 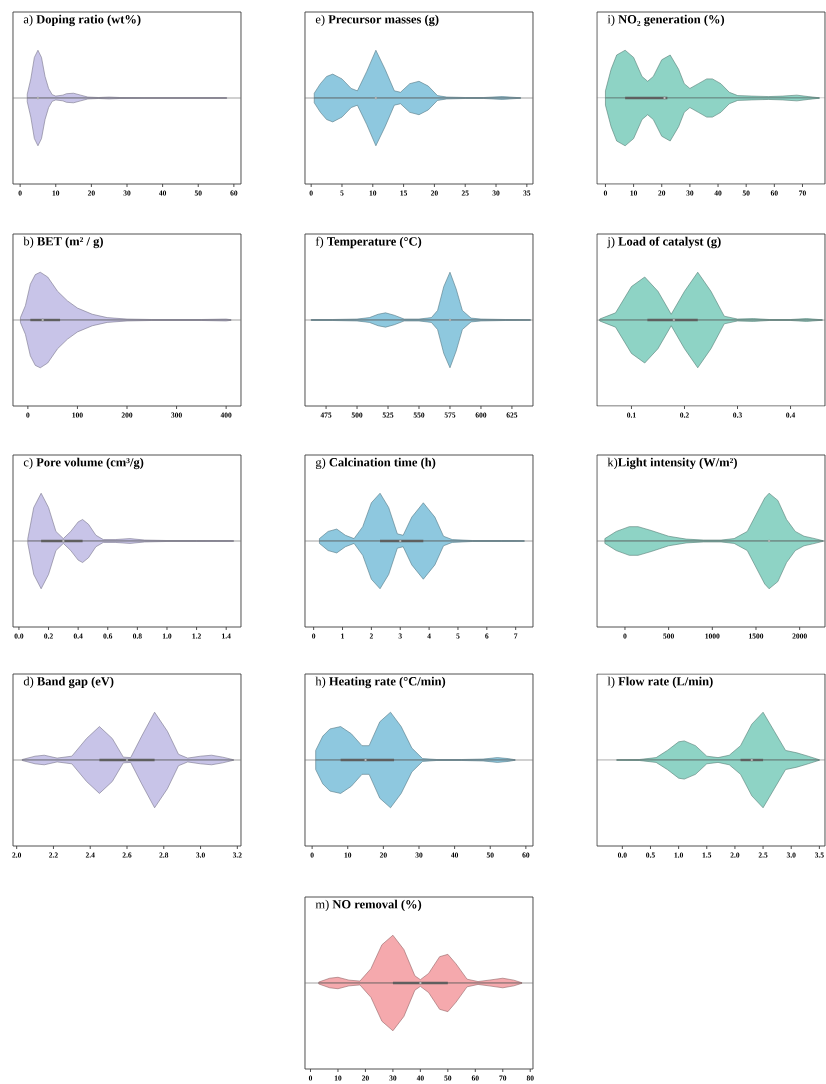 What do you see at coordinates (380, 682) in the screenshot?
I see `chart-title: h) Heating rate (°C/min)` at bounding box center [380, 682].